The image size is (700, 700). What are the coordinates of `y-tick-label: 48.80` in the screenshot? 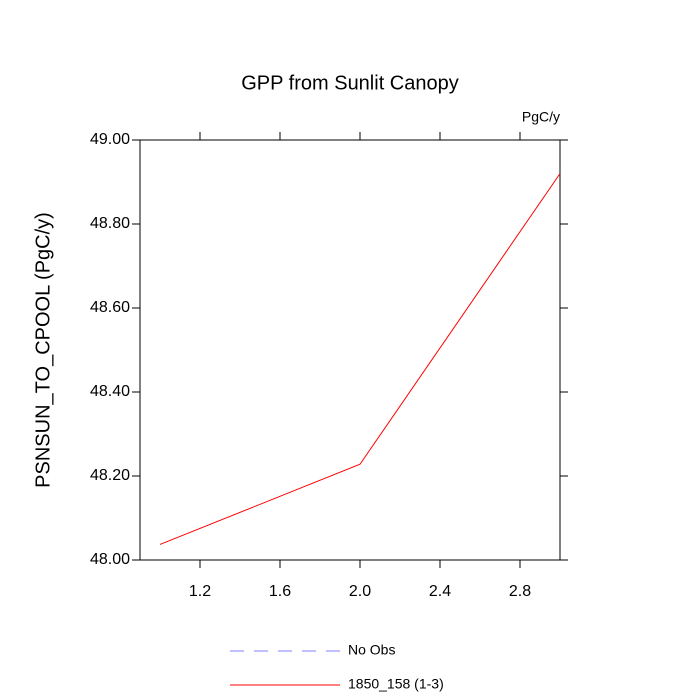 It's located at (110, 223).